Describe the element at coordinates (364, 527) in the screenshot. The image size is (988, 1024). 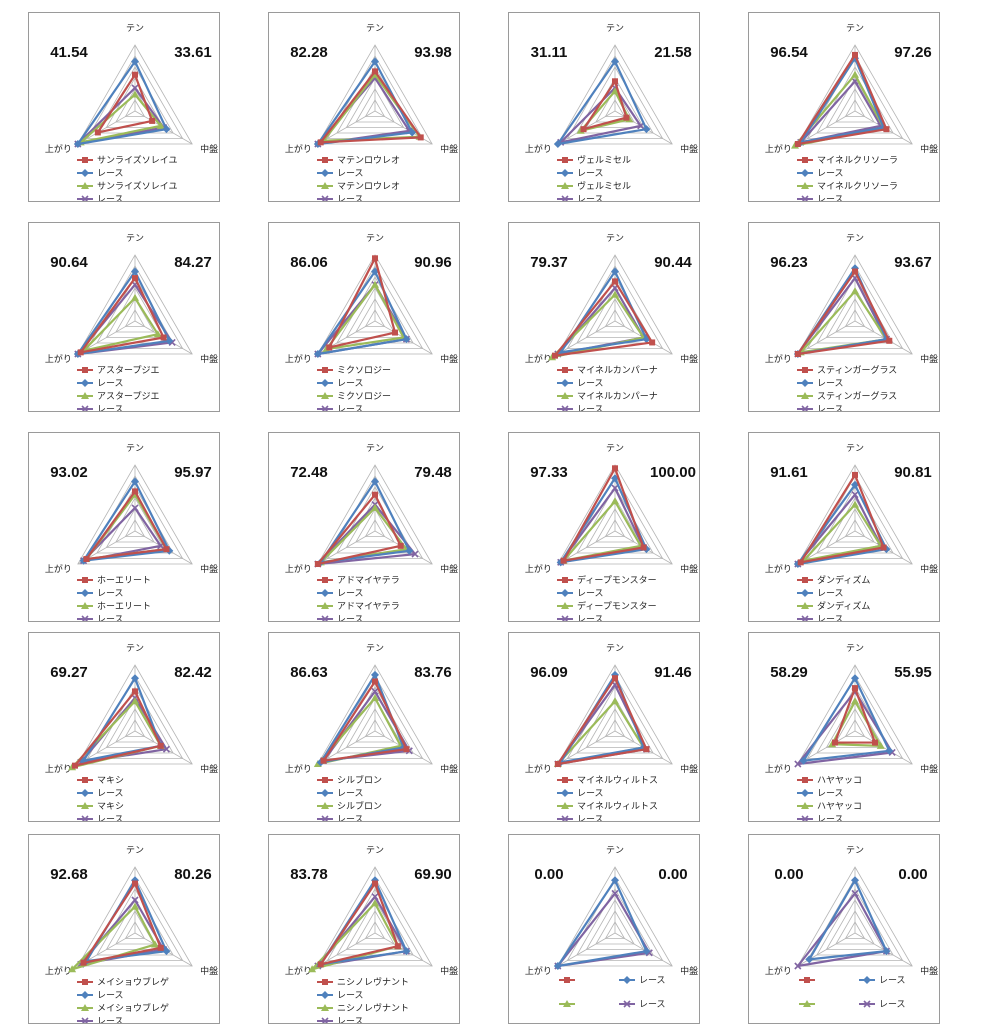
I see `radar-panel: テン 中盤 上がり 72.48 79.48 アドマイヤテラ レース アドマイヤテラ レース` at that location.